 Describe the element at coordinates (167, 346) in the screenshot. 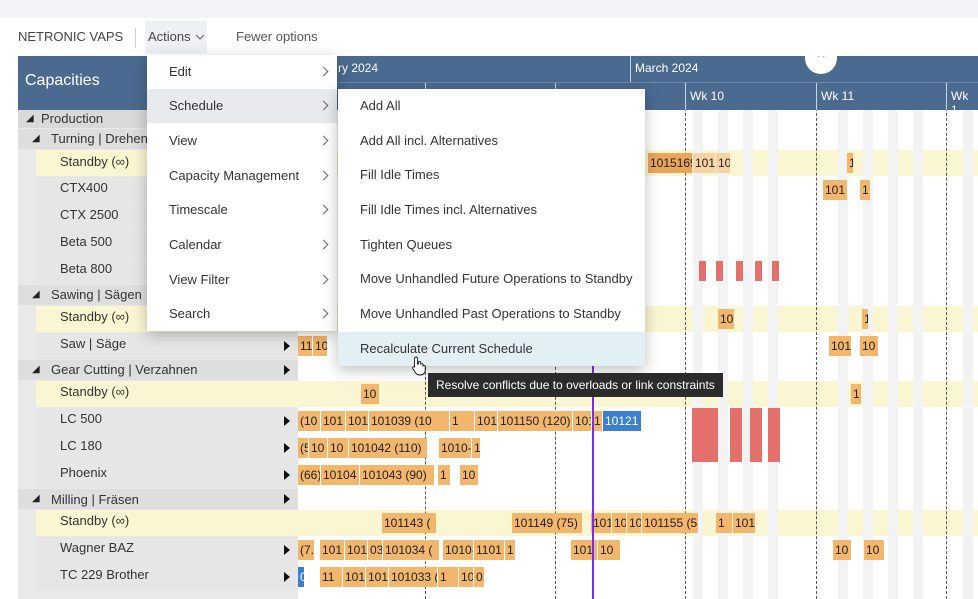

I see `tree-row: Saw | Säge` at that location.